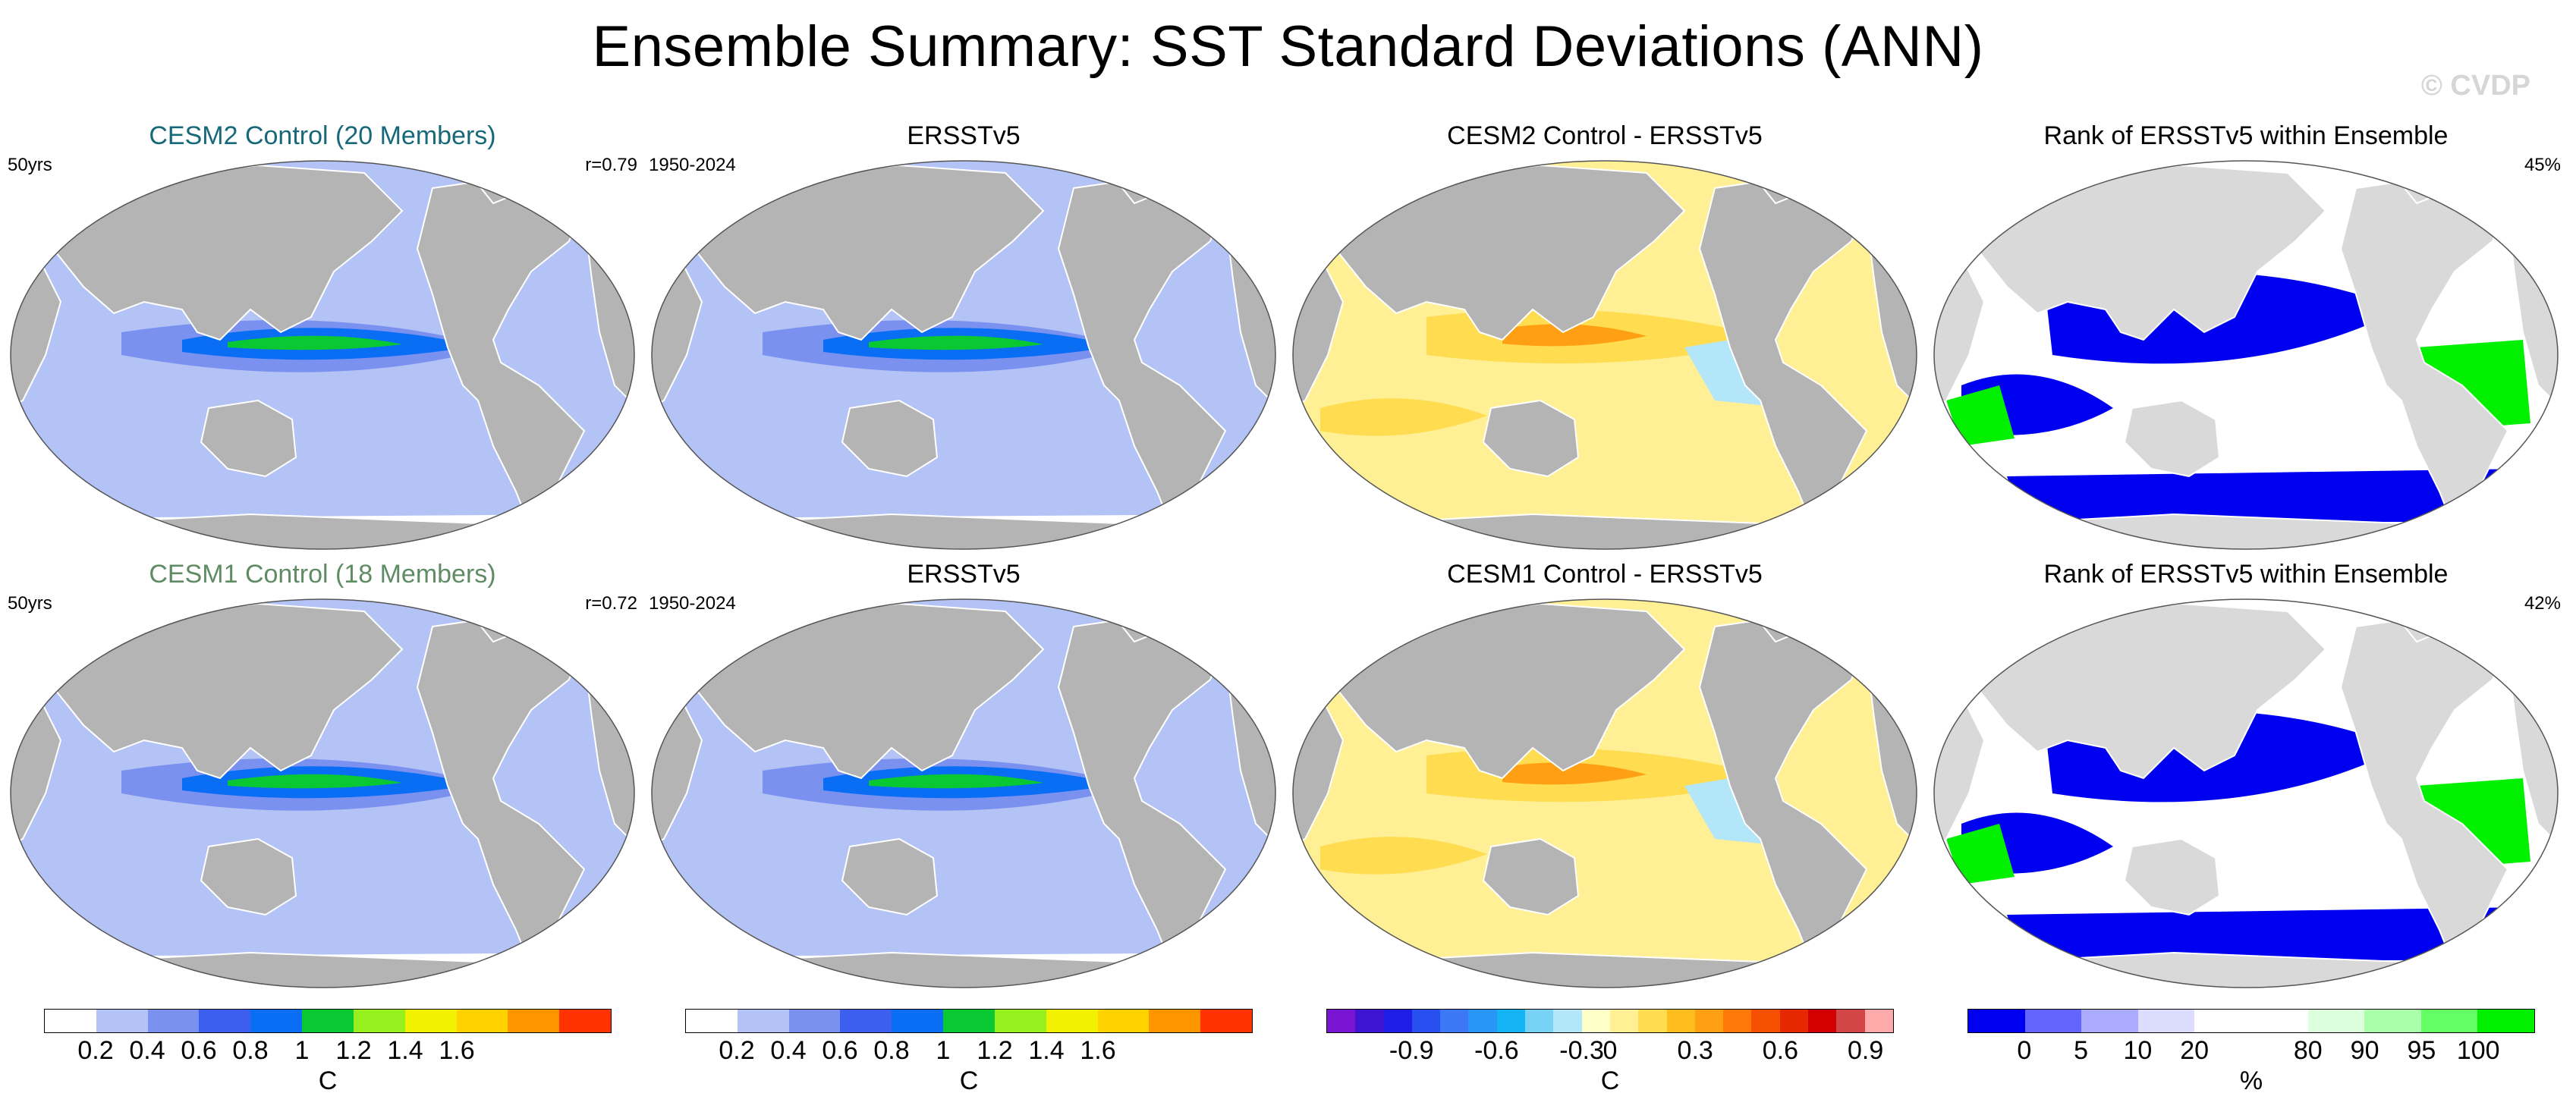  I want to click on colorbar-tick-label: 0.8, so click(250, 1050).